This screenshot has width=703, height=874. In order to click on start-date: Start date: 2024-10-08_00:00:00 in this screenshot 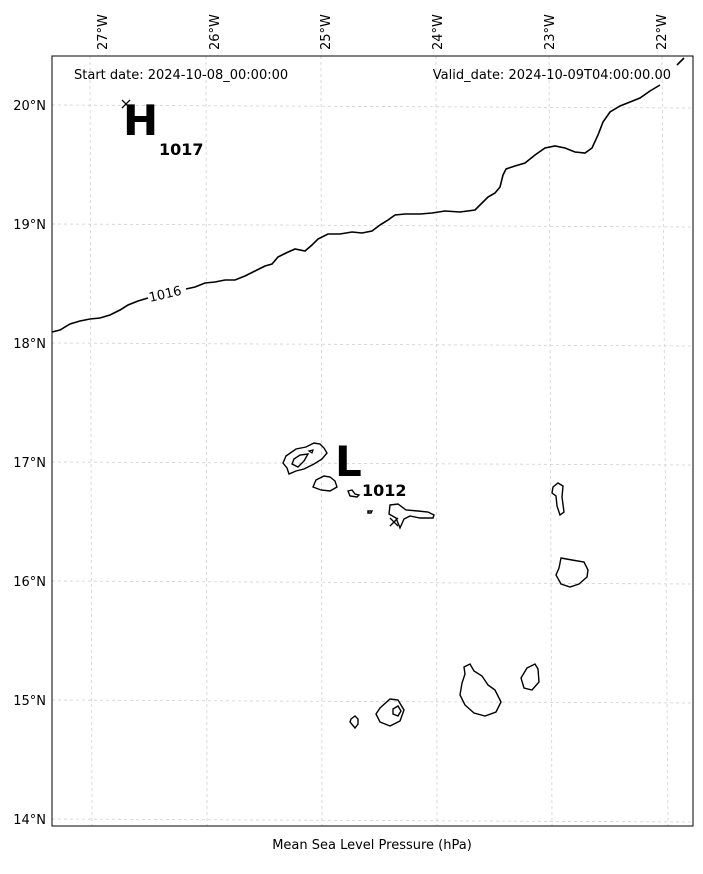, I will do `click(181, 75)`.